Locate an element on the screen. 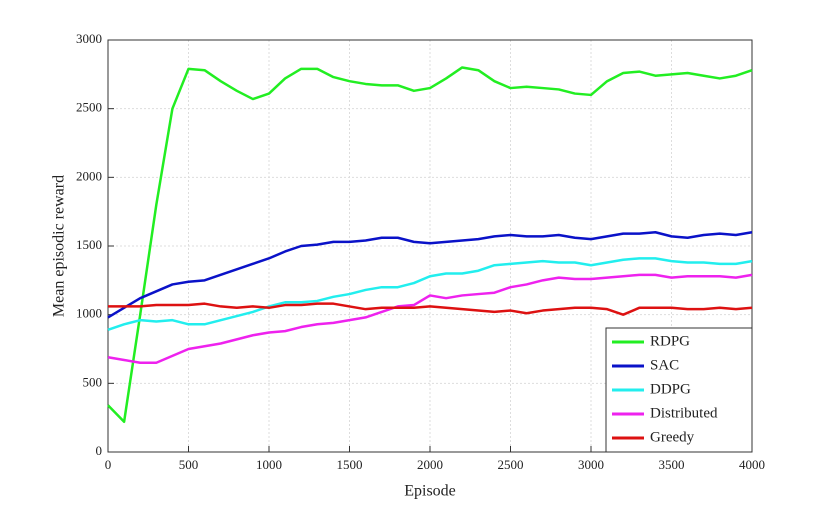 The height and width of the screenshot is (507, 830). y-tick-label: 500 is located at coordinates (93, 381).